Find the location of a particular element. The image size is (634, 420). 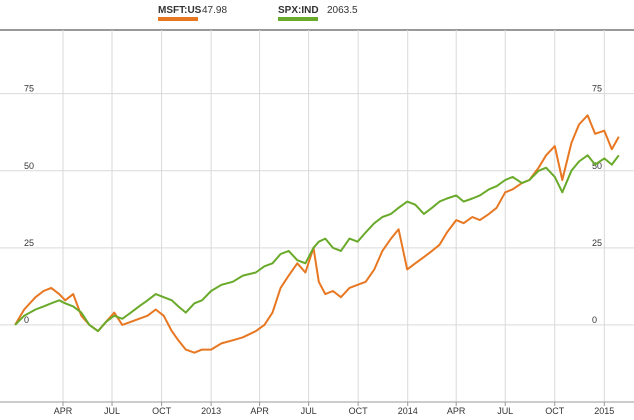

legend: MSFT:US 47.98 SPX:IND 2063.5 is located at coordinates (258, 13).